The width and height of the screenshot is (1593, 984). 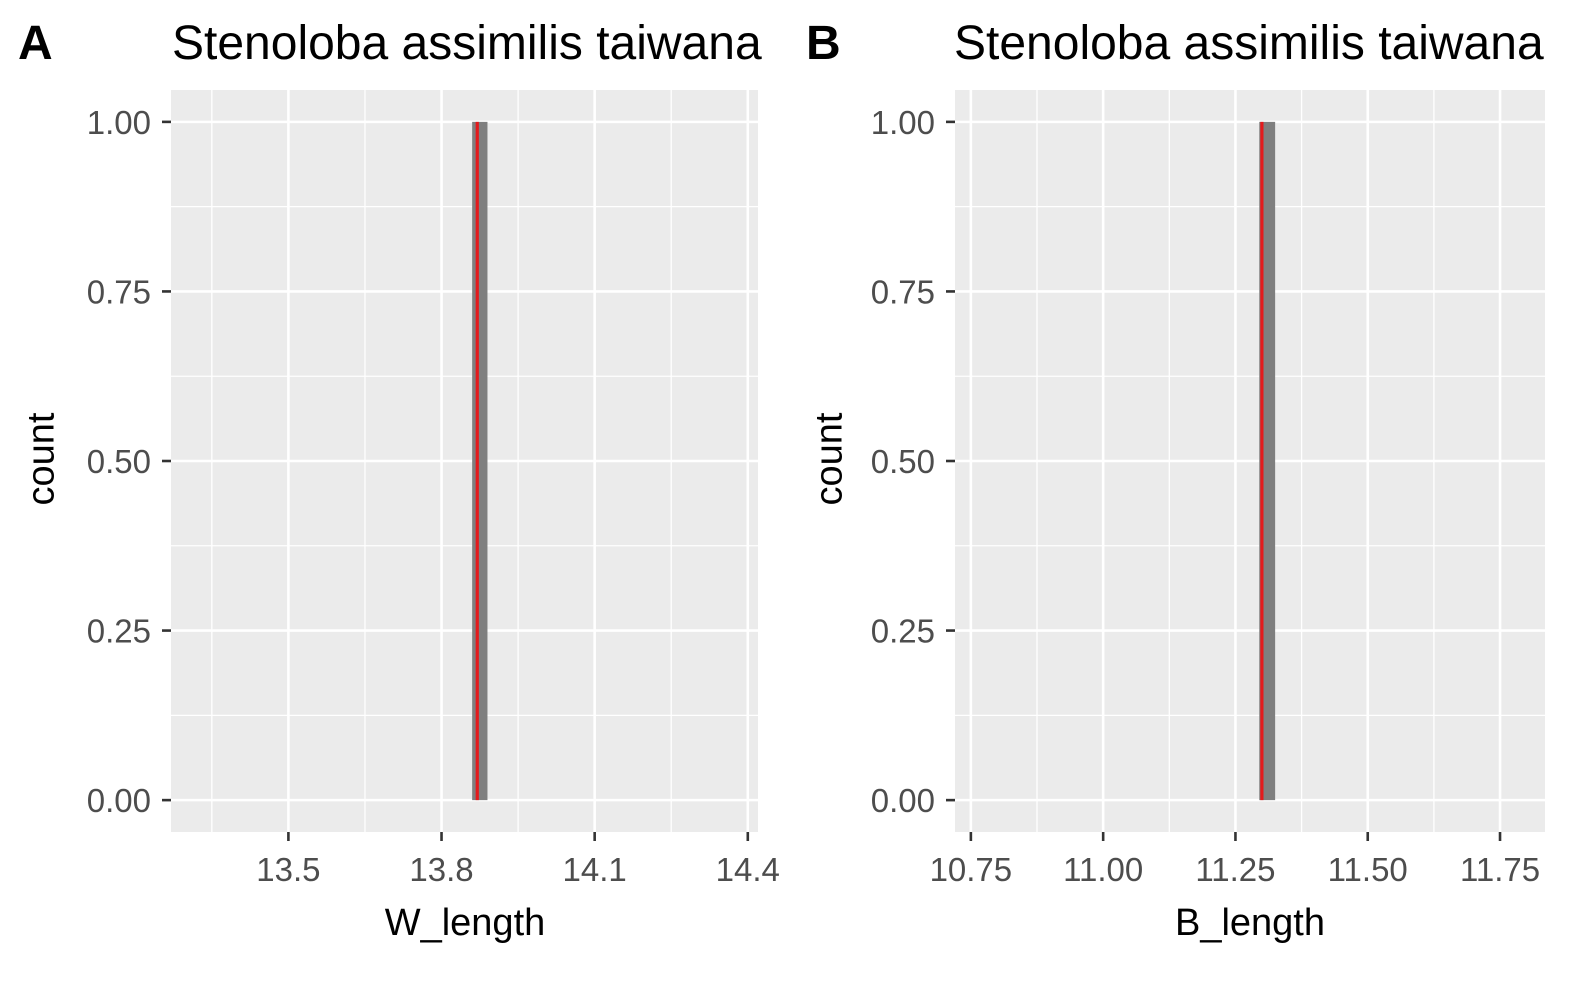 What do you see at coordinates (903, 800) in the screenshot?
I see `y-tick-label-b: 0.00` at bounding box center [903, 800].